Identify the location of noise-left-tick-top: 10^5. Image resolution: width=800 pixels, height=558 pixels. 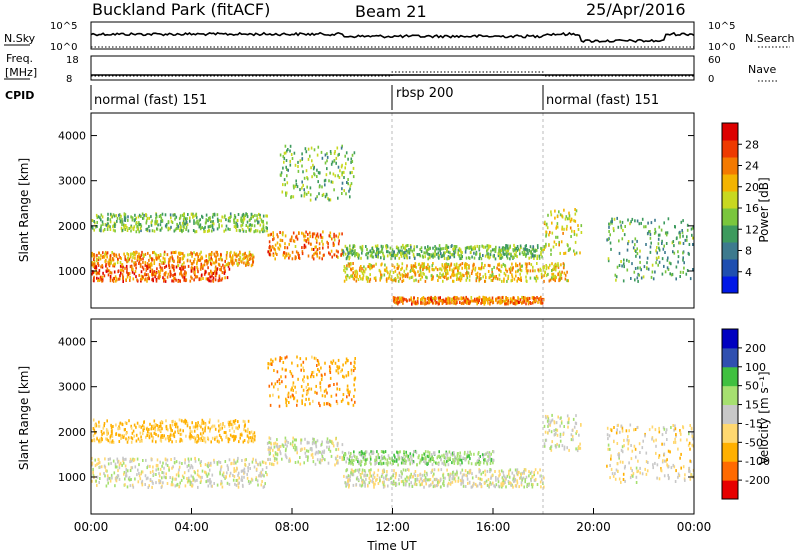
(63, 26).